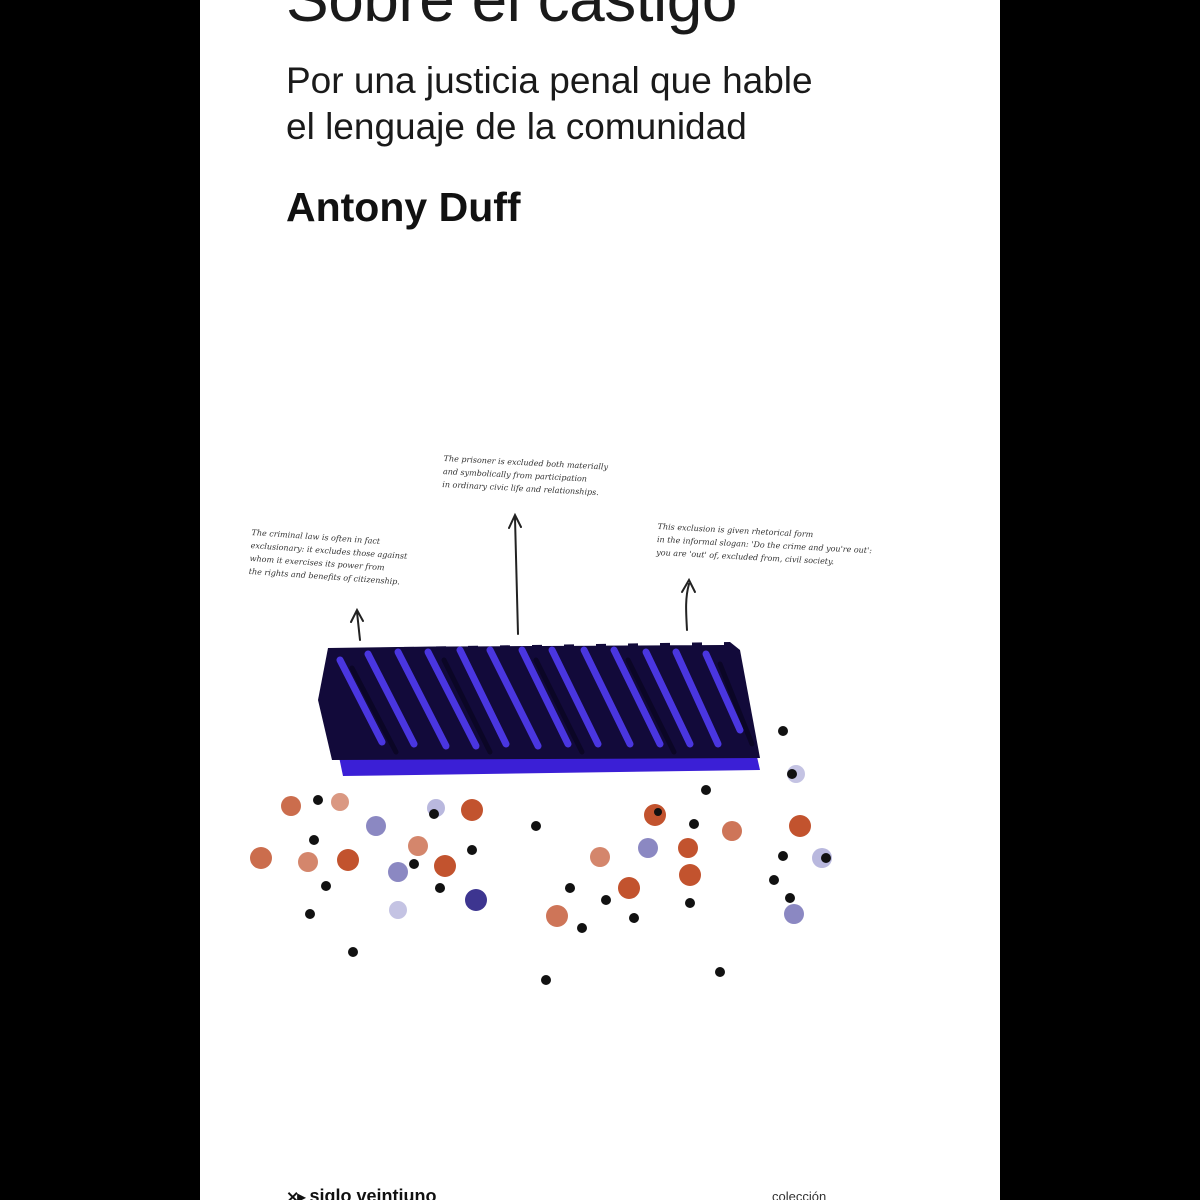  Describe the element at coordinates (515, 573) in the screenshot. I see `arrow-center` at that location.